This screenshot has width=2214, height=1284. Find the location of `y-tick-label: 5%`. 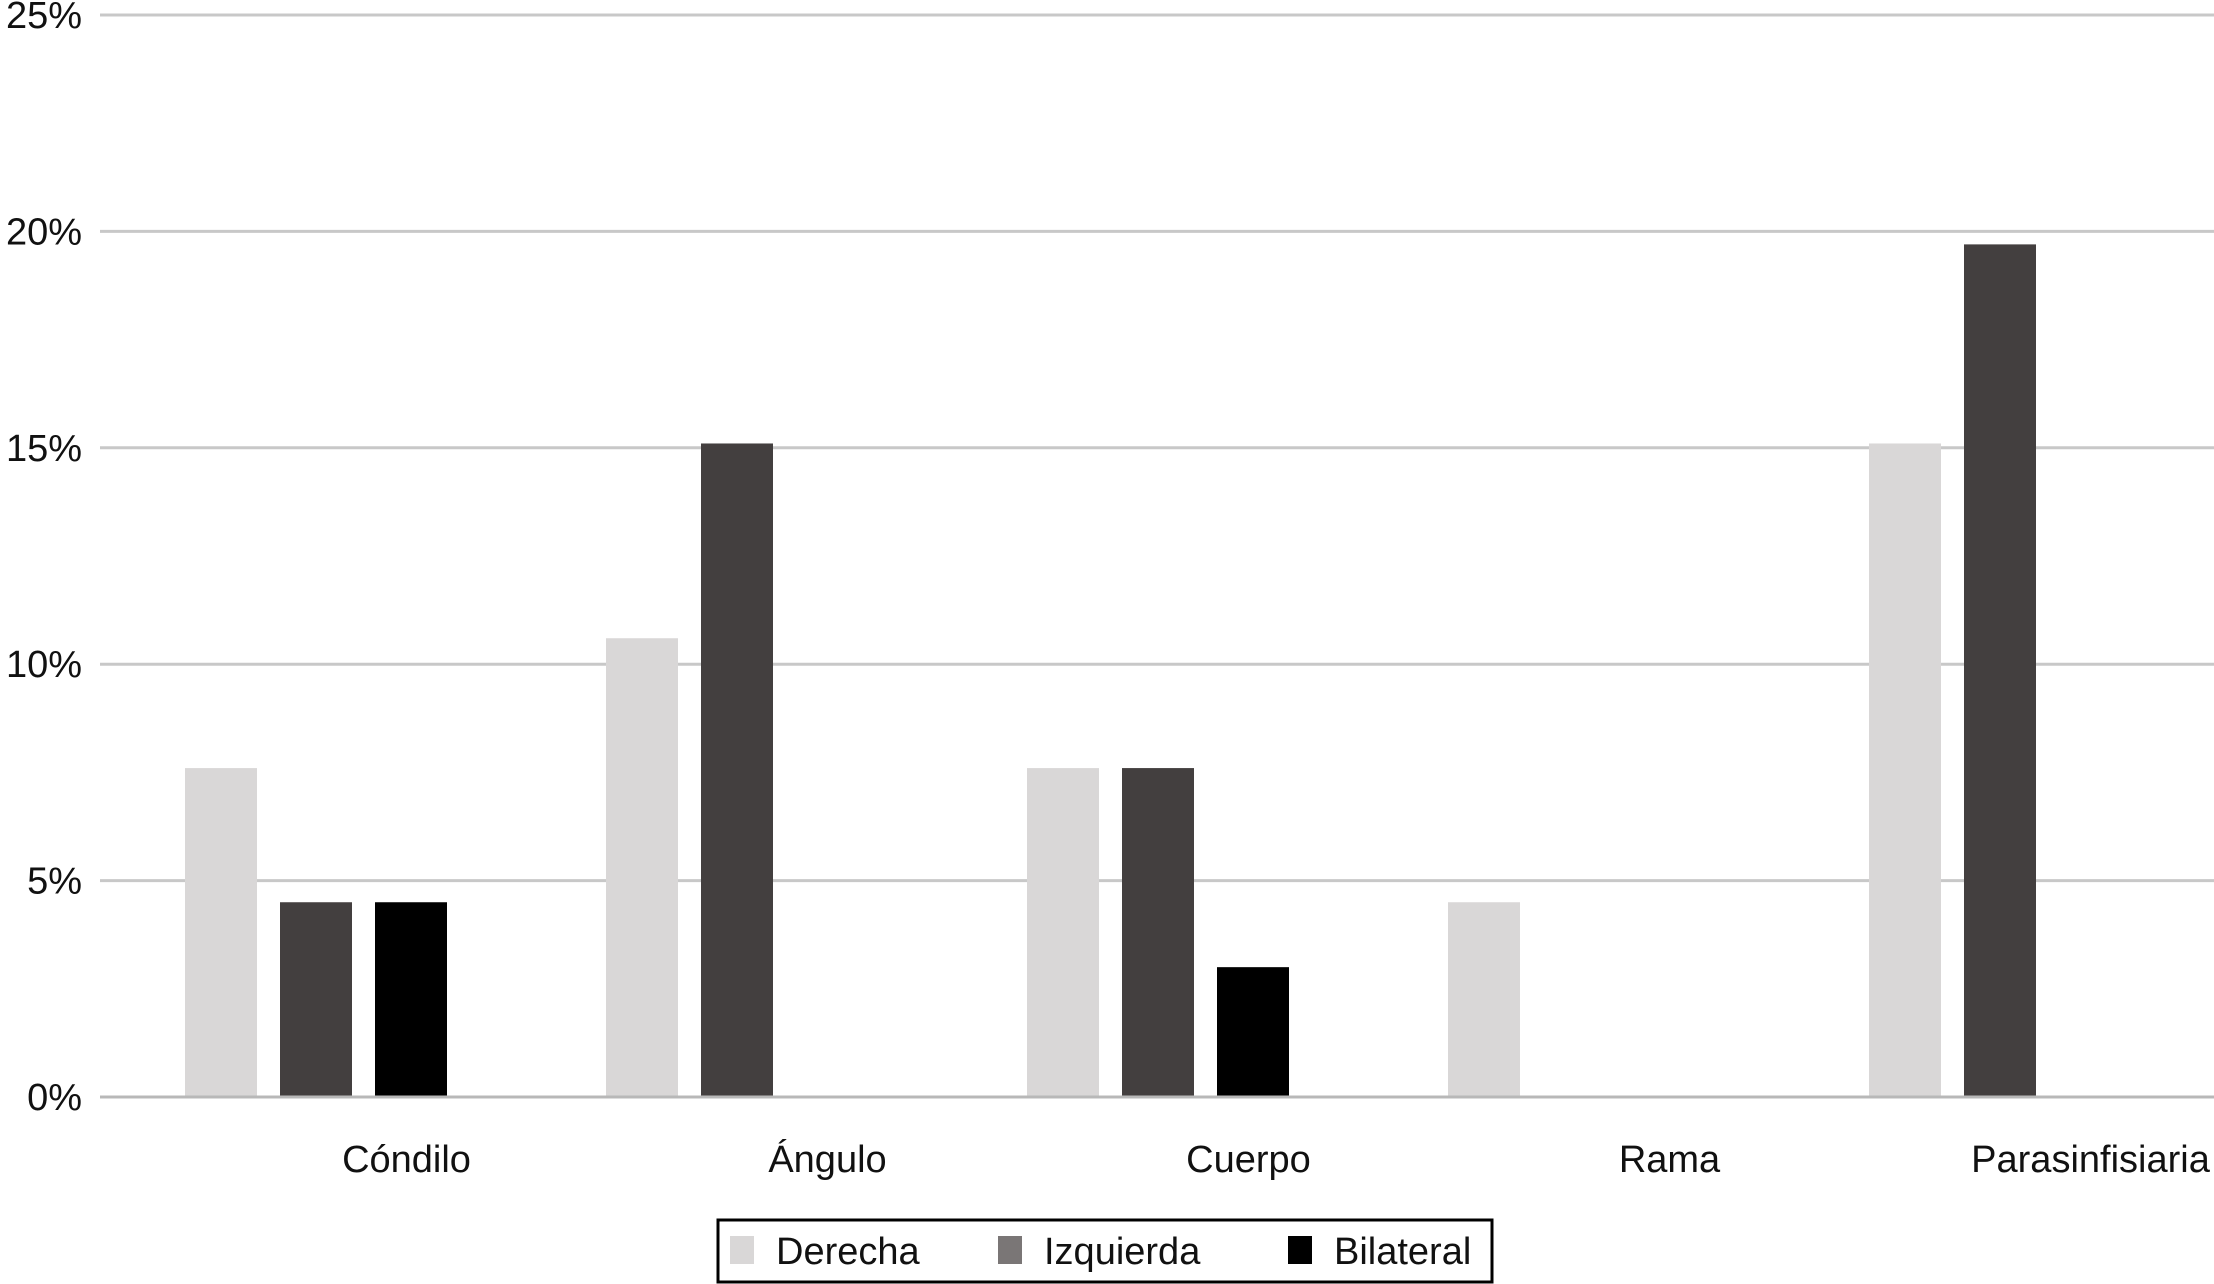

y-tick-label: 5% is located at coordinates (54, 882).